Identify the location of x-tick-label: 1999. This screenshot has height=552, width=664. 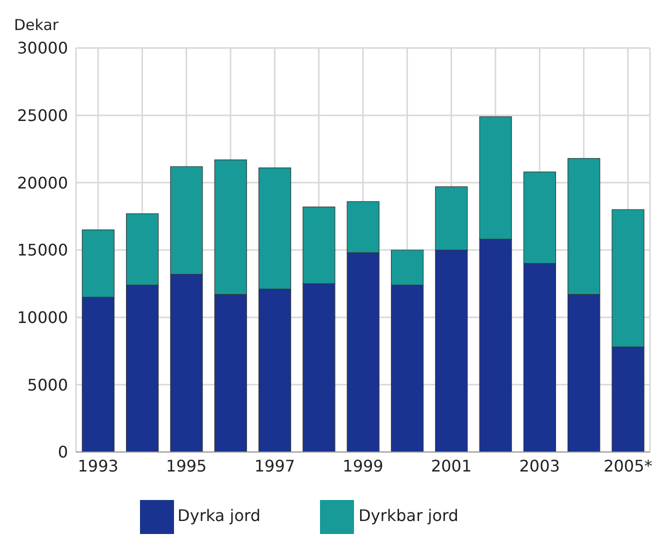
(363, 466).